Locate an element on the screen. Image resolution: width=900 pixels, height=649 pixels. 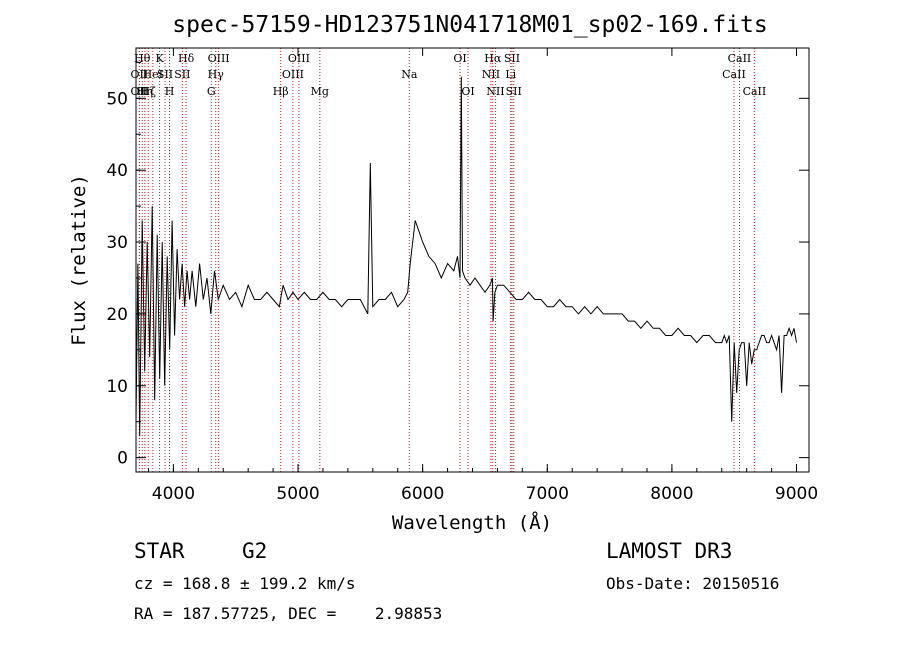
line-label-24: Li is located at coordinates (510, 74).